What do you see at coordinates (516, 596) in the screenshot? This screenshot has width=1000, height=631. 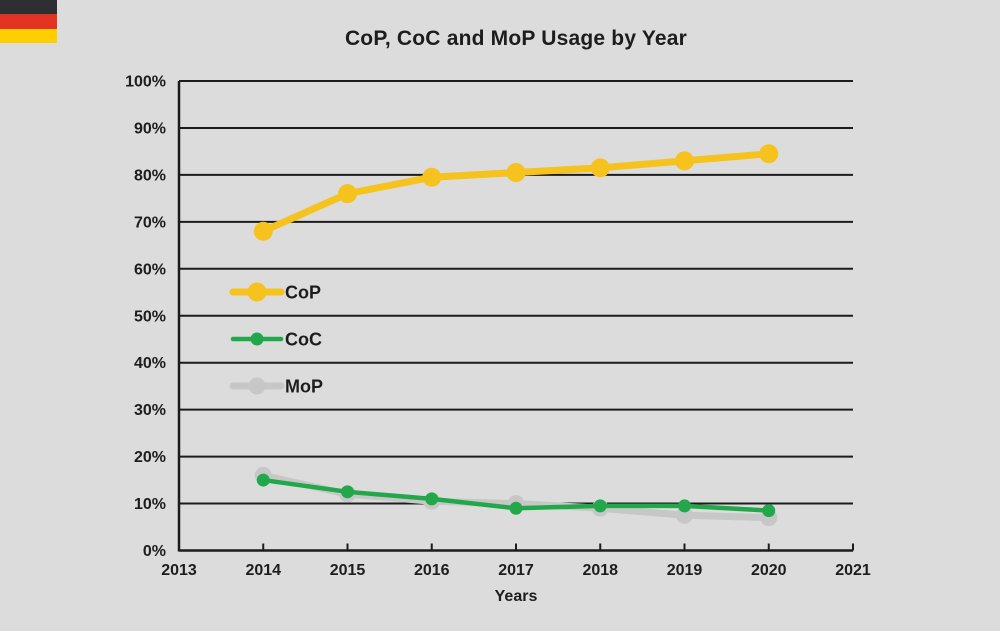 I see `x-axis-title: Years` at bounding box center [516, 596].